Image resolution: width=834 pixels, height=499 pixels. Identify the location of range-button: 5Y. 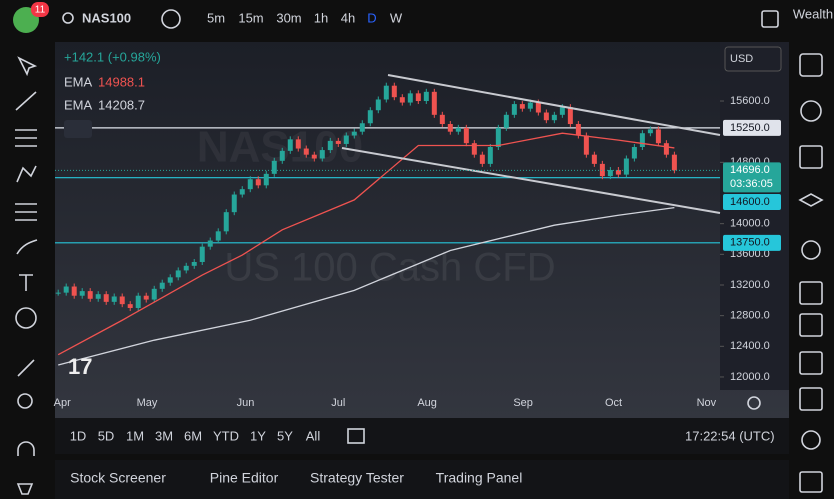
(285, 435).